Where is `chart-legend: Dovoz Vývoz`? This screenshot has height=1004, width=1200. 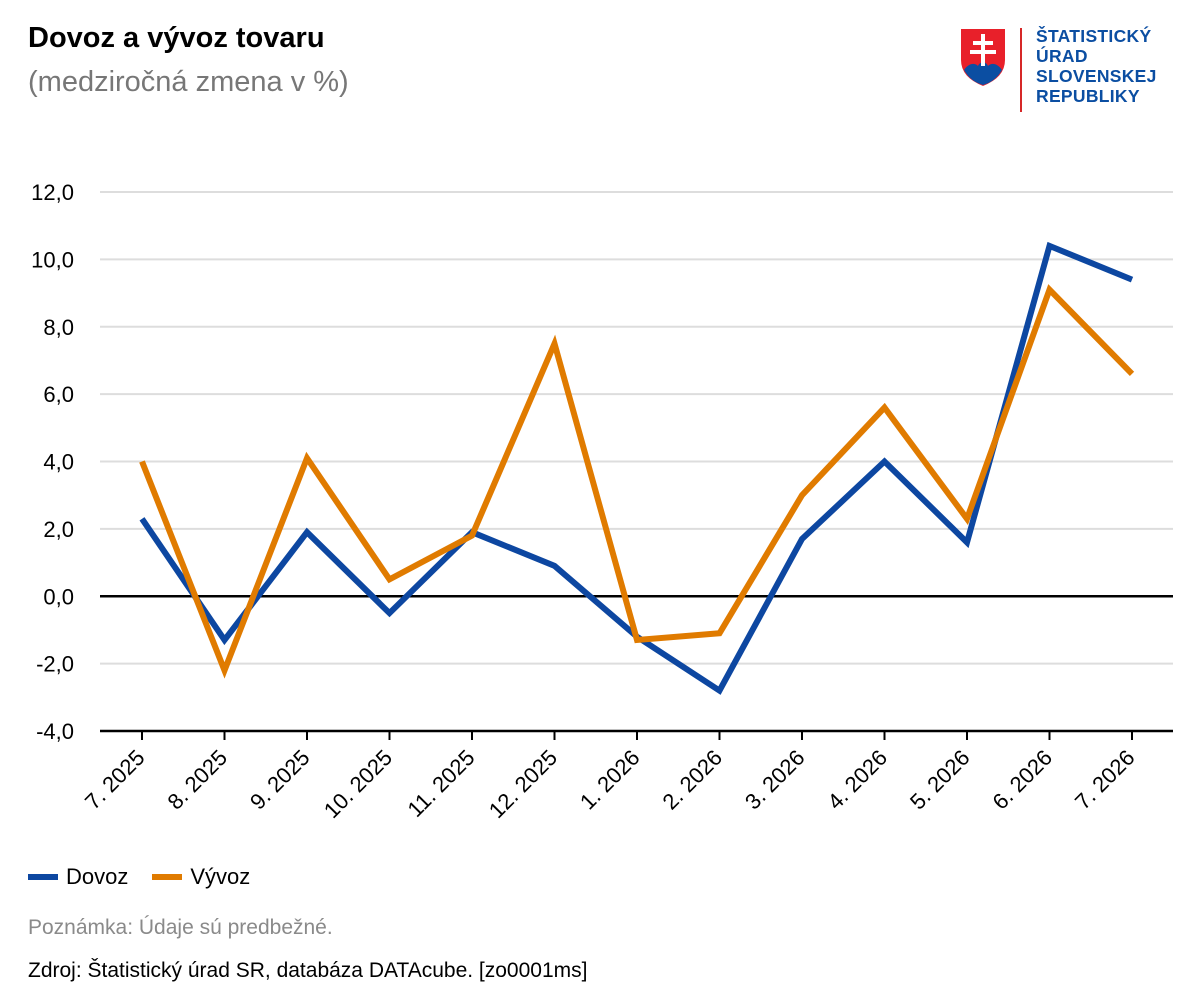 chart-legend: Dovoz Vývoz is located at coordinates (151, 877).